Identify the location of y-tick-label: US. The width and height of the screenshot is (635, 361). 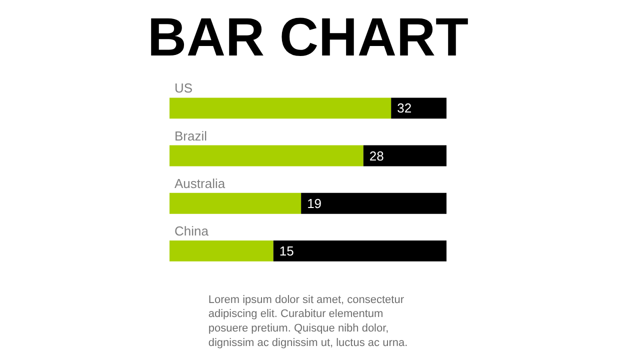
(183, 88).